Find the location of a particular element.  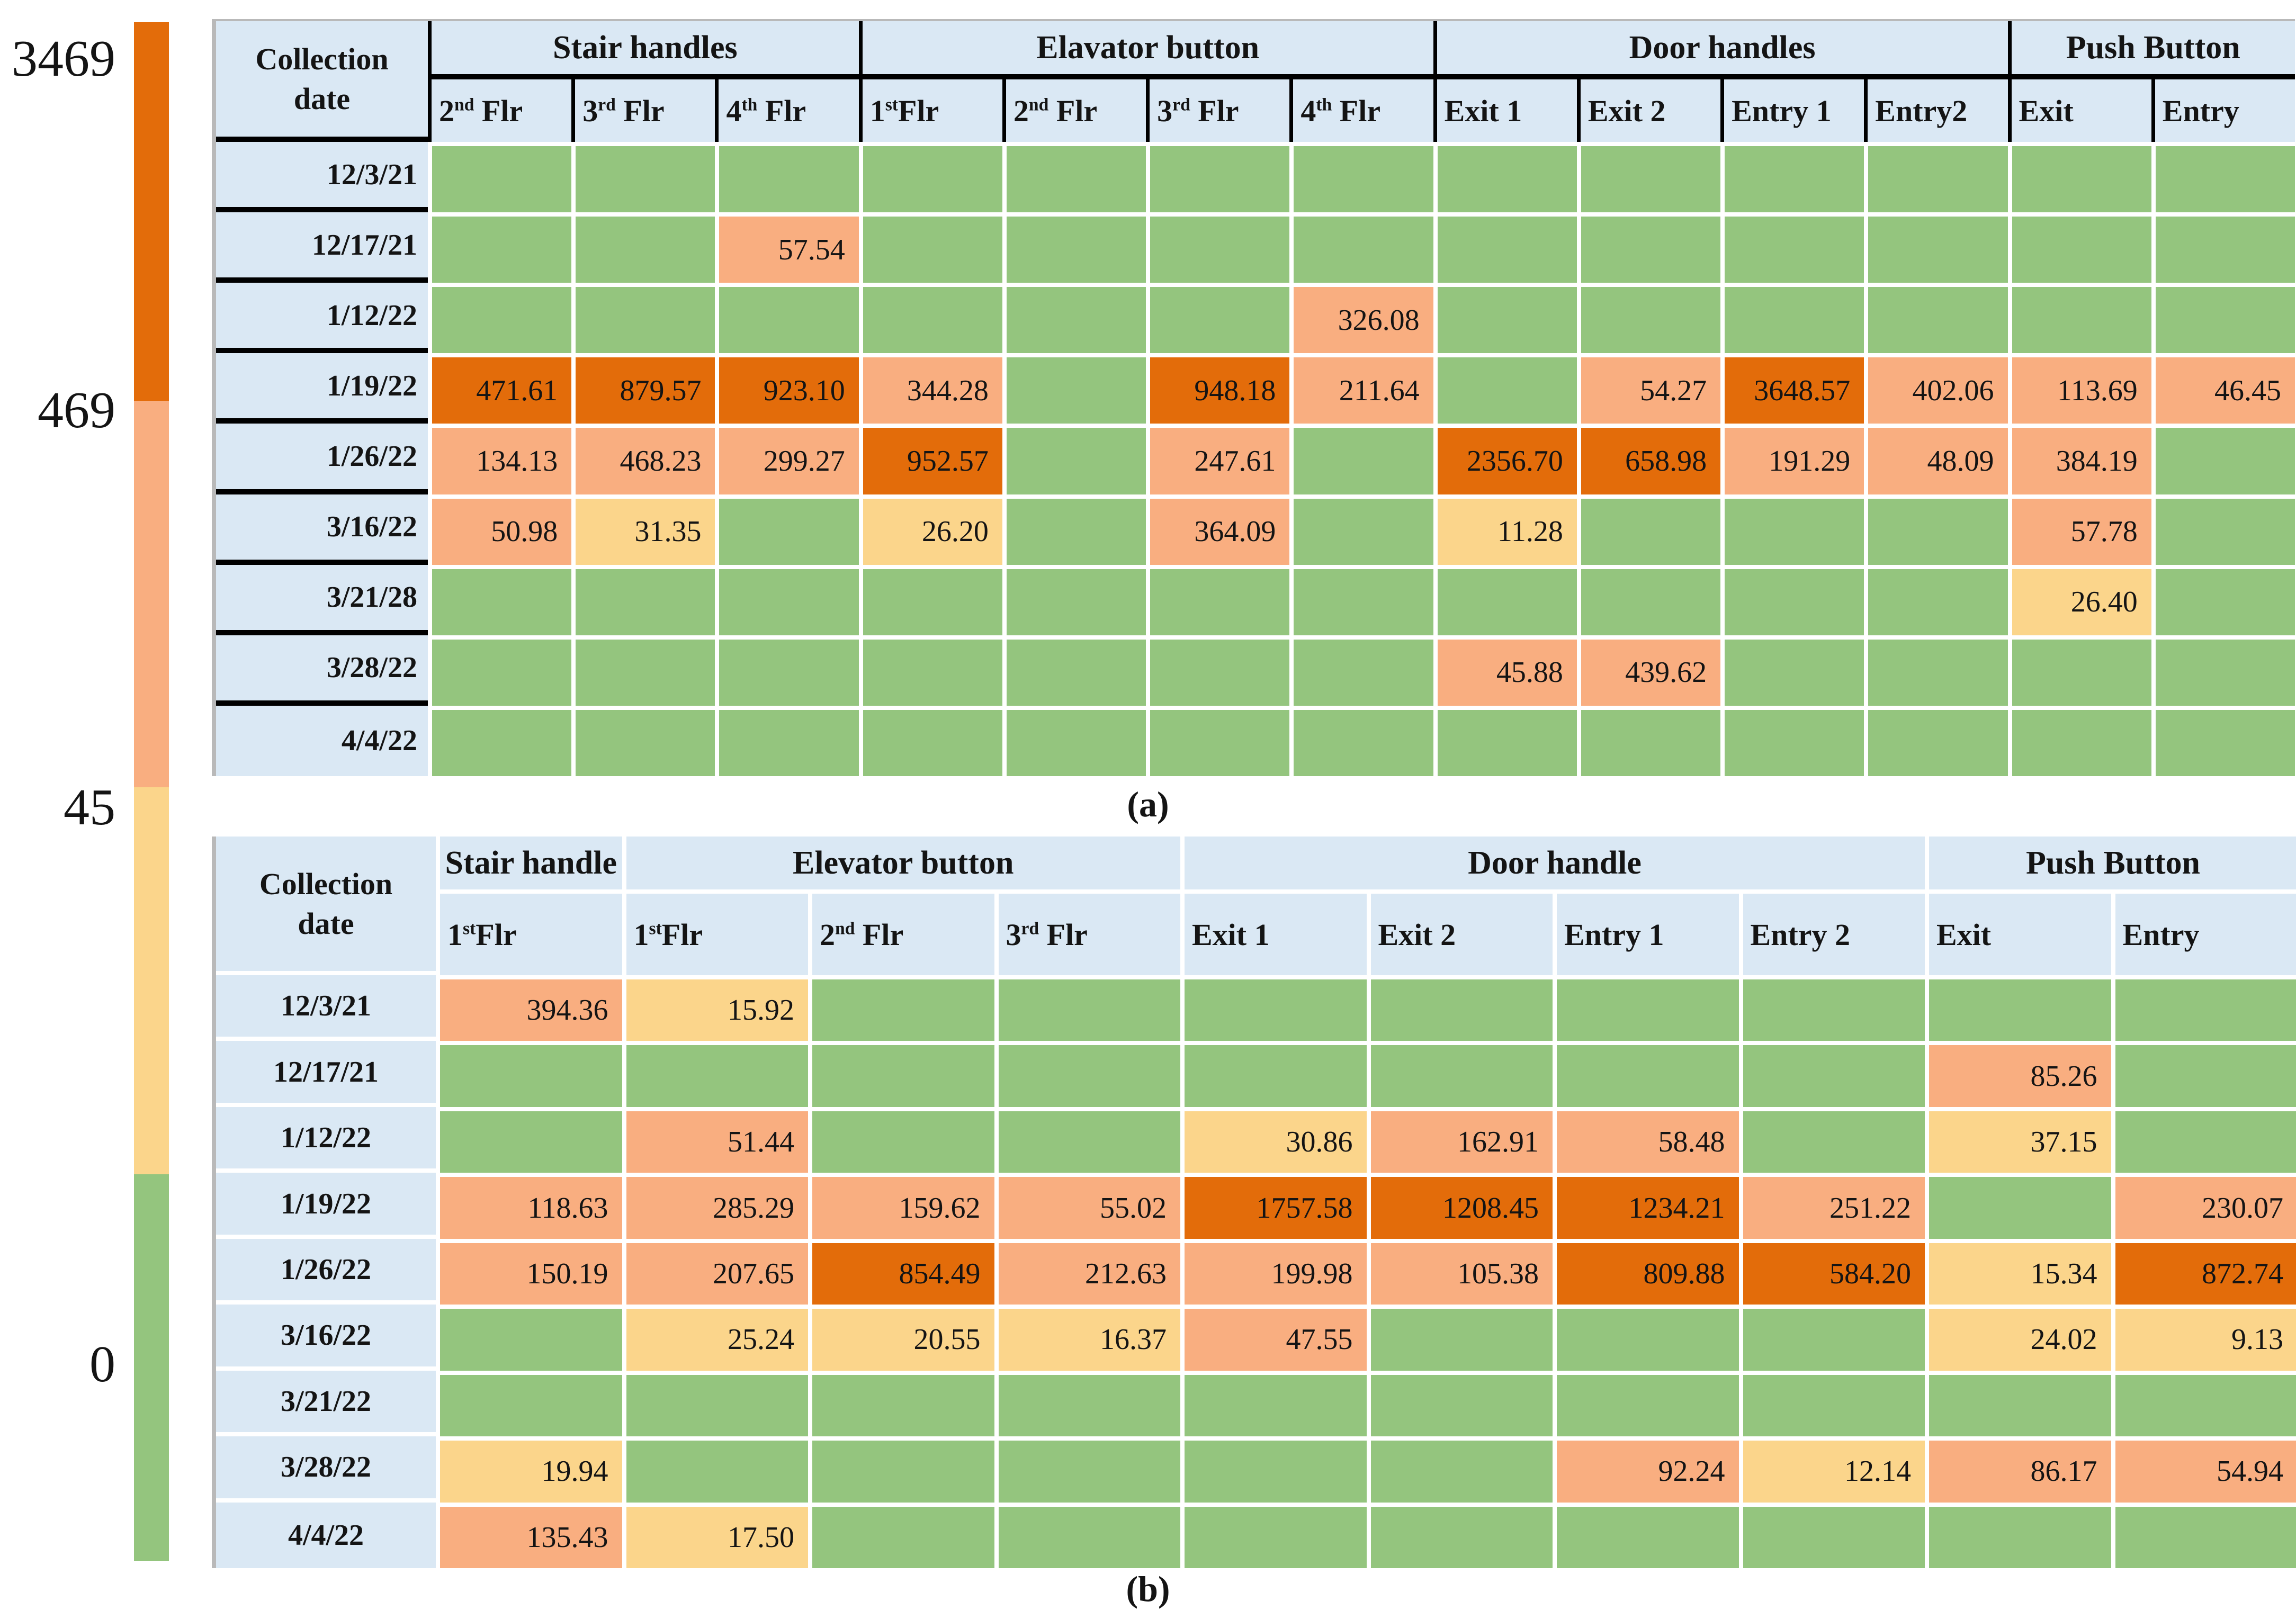

value-label: 1757.58 is located at coordinates (1305, 1208).